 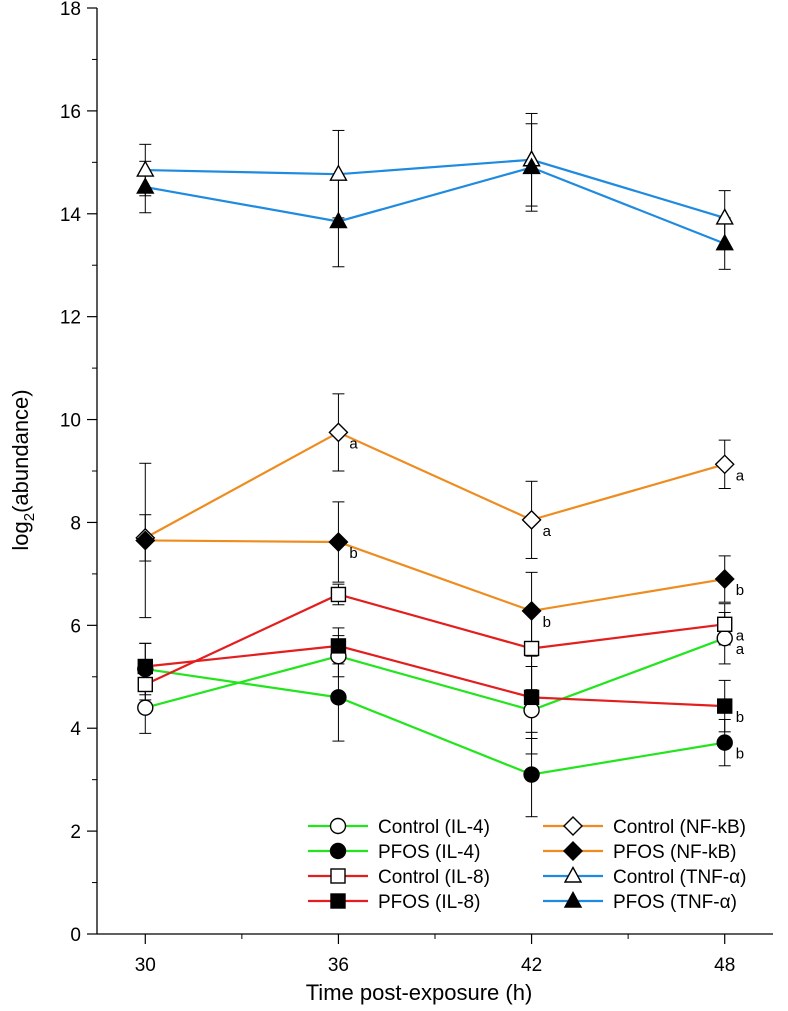 I want to click on y-axis-title-rest: (abundance), so click(x=20, y=451).